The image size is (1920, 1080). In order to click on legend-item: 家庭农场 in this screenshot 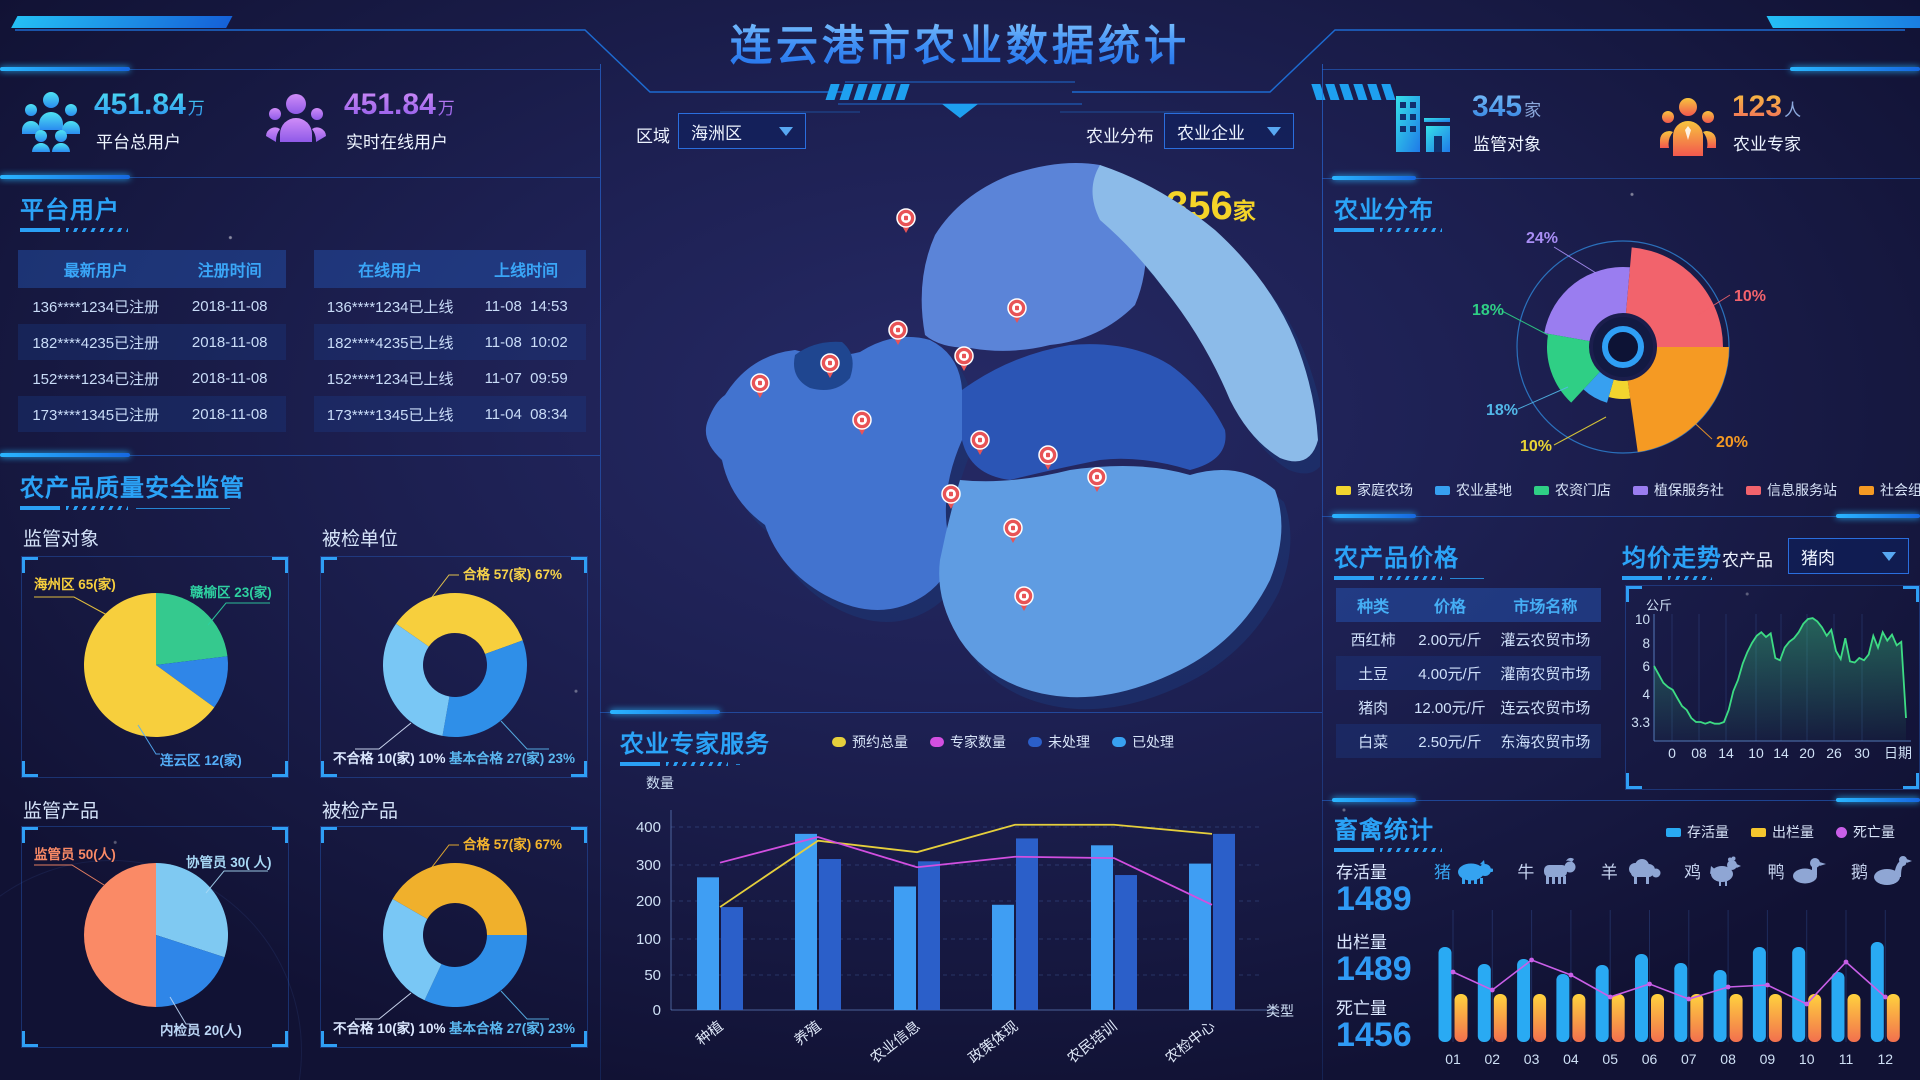, I will do `click(1374, 490)`.